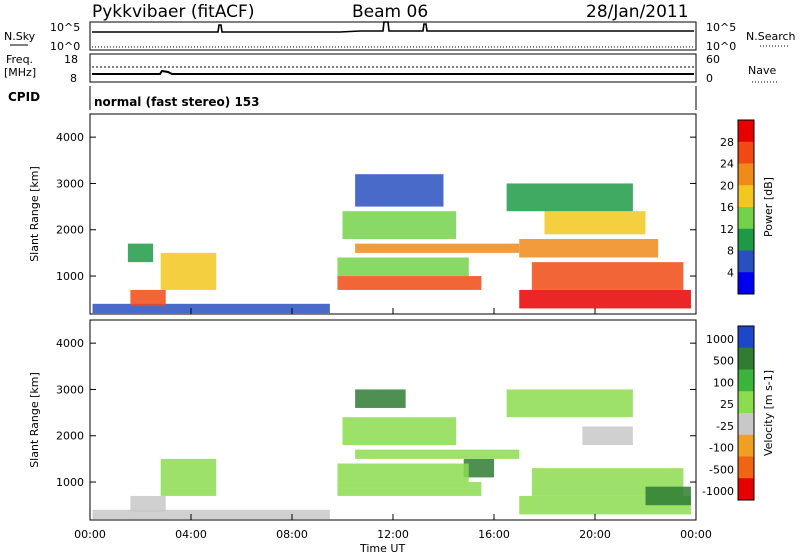  I want to click on date-title: 28/Jan/2011, so click(637, 12).